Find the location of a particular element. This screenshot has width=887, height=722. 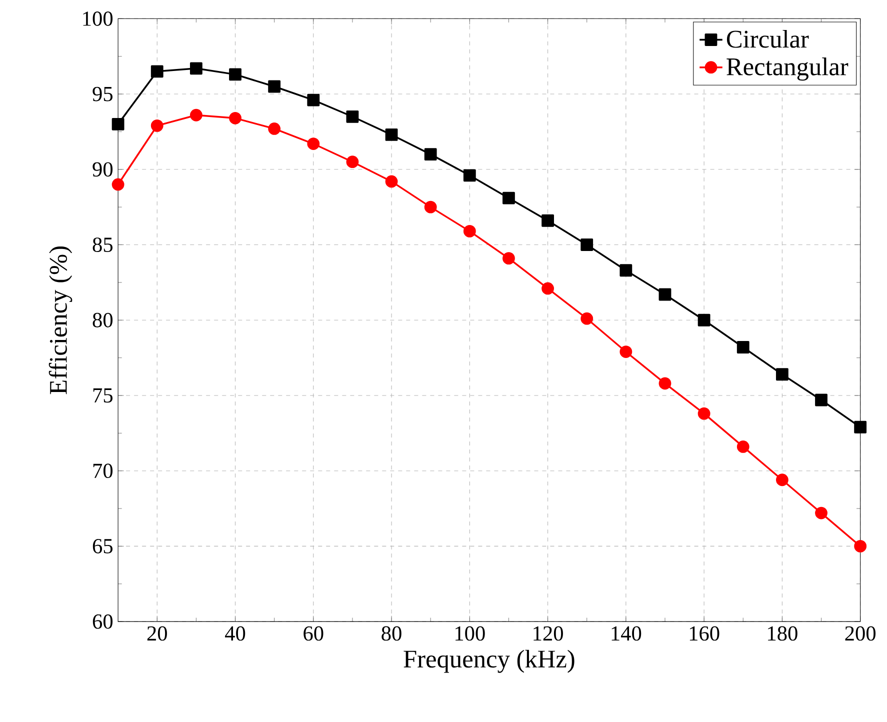

y-tick-label: 85 is located at coordinates (102, 245).